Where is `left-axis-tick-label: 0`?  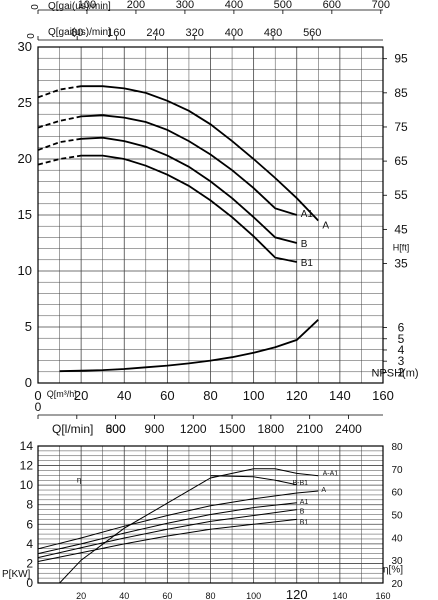 left-axis-tick-label: 0 is located at coordinates (28, 382).